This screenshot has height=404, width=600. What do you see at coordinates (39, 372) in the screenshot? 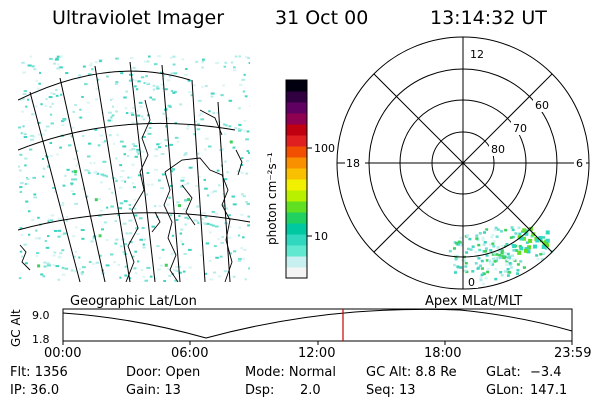
I see `flight-number: Flt: 1356` at bounding box center [39, 372].